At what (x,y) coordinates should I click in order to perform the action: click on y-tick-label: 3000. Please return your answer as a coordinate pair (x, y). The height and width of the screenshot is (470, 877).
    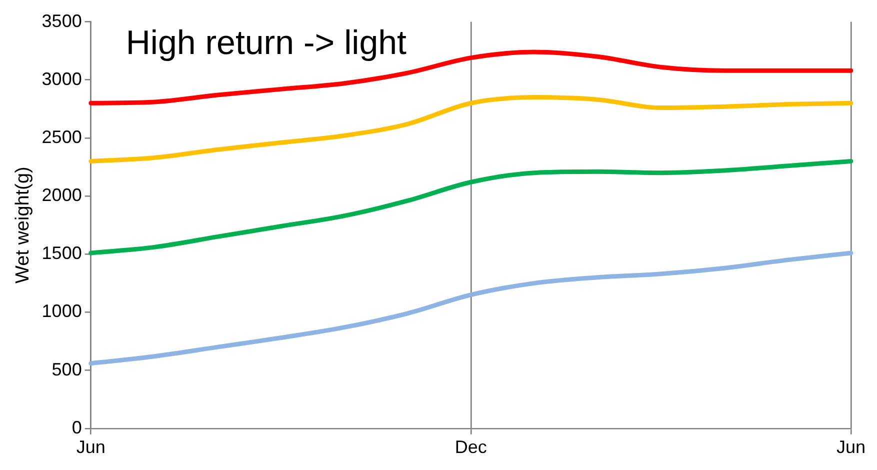
    Looking at the image, I should click on (62, 78).